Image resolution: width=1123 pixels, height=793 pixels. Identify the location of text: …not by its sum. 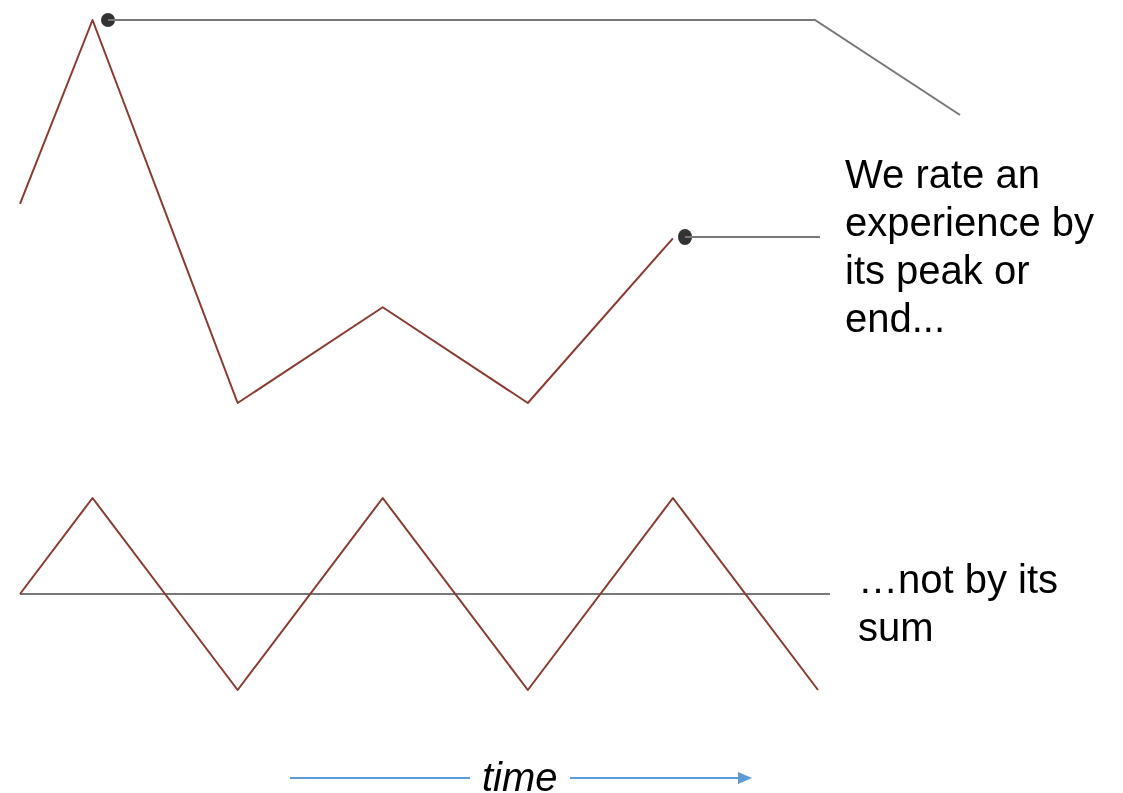
(959, 603).